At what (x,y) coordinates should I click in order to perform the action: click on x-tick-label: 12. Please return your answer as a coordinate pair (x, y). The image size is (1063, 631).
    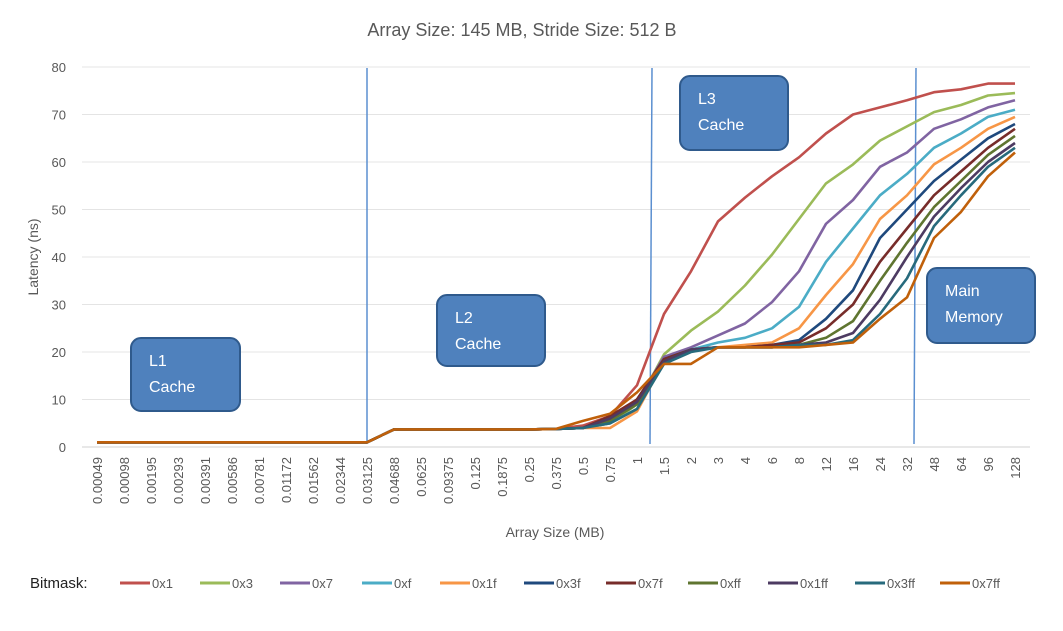
    Looking at the image, I should click on (826, 464).